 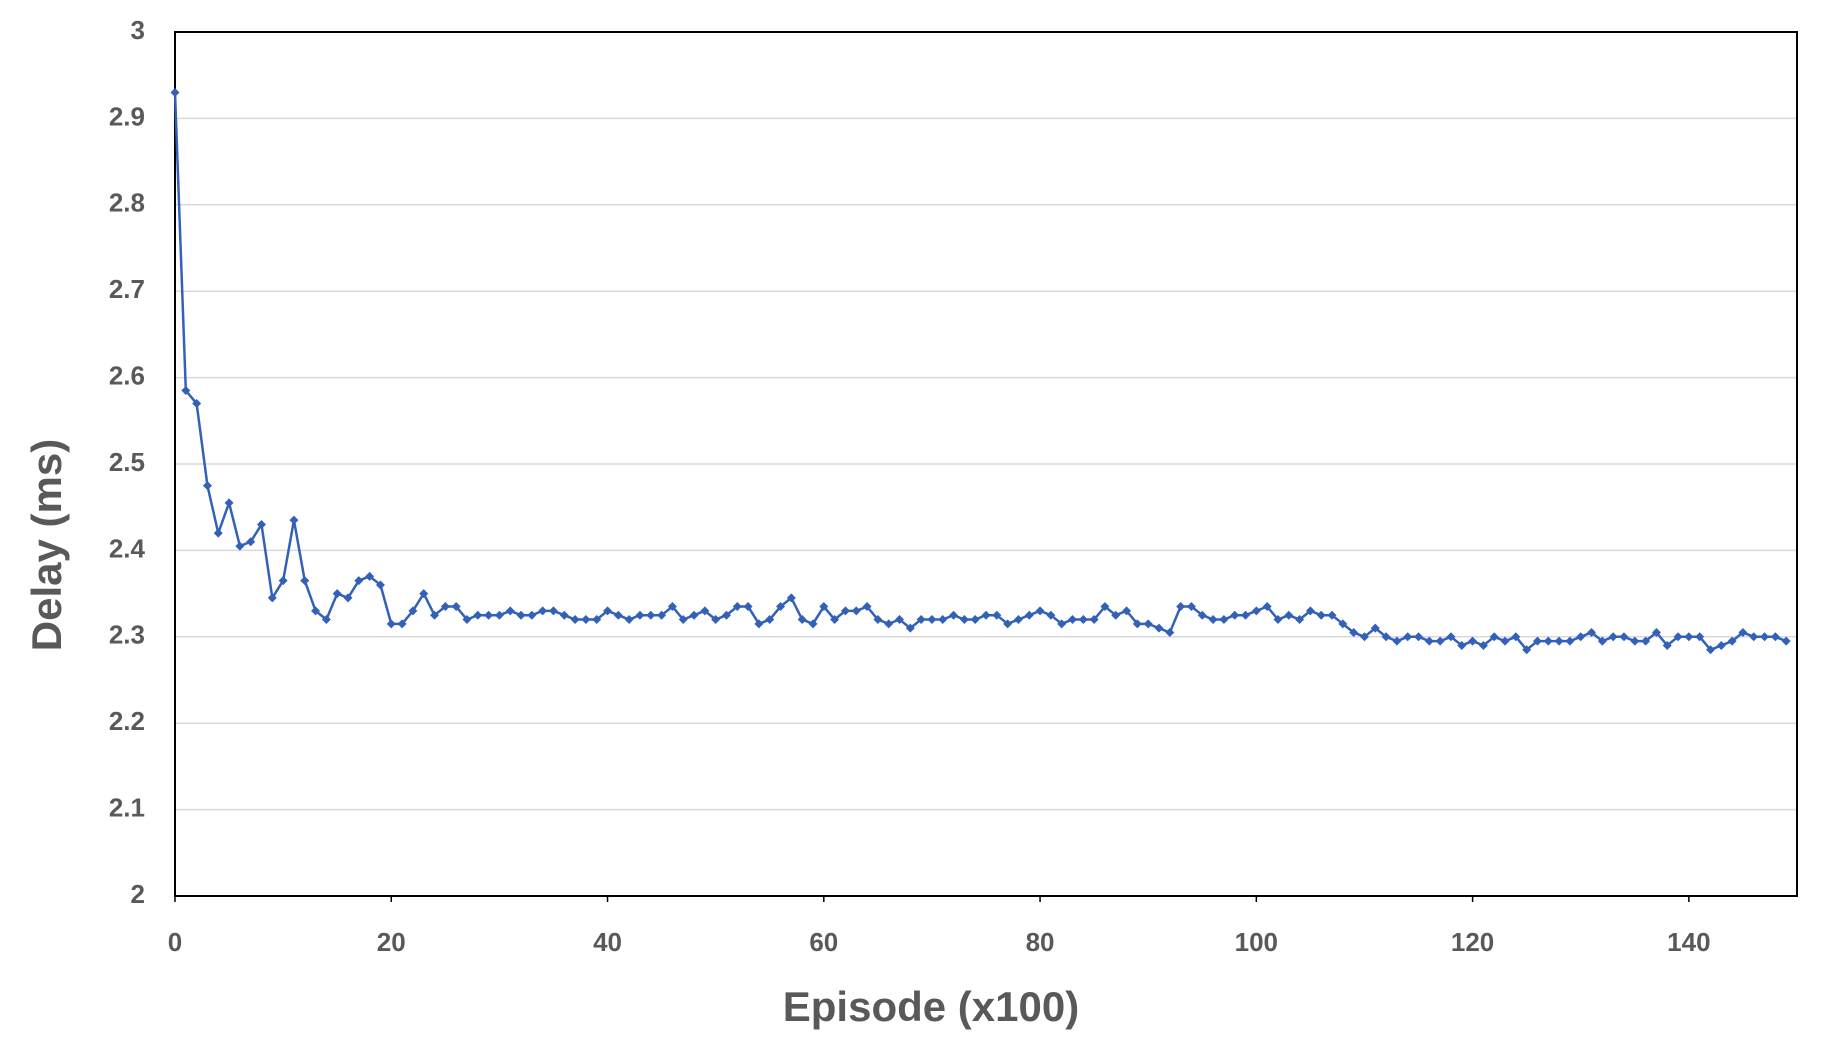 What do you see at coordinates (607, 942) in the screenshot?
I see `x-tick-label: 40` at bounding box center [607, 942].